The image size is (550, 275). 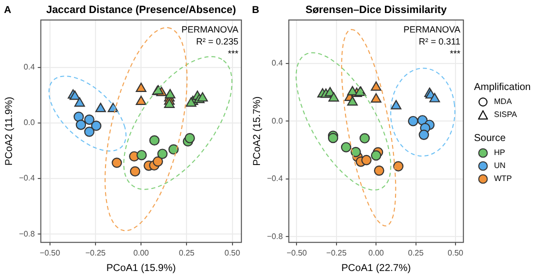 I want to click on y-axis-title: PCoA2 (11.9%), so click(x=9, y=131).